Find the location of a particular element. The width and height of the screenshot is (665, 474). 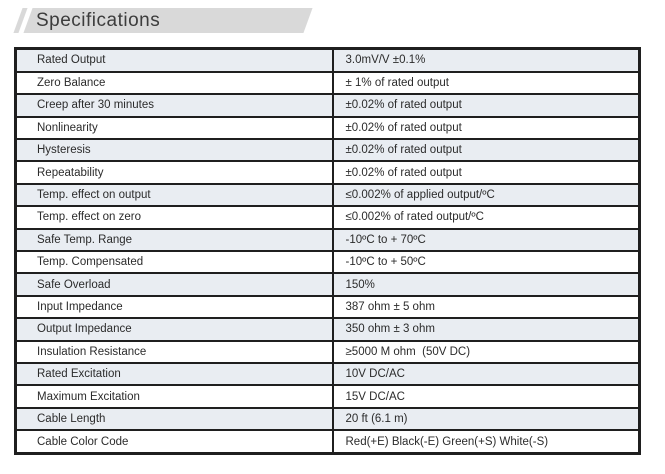

table-row: Safe Temp. Range -10ºC to + 70ºC is located at coordinates (327, 239).